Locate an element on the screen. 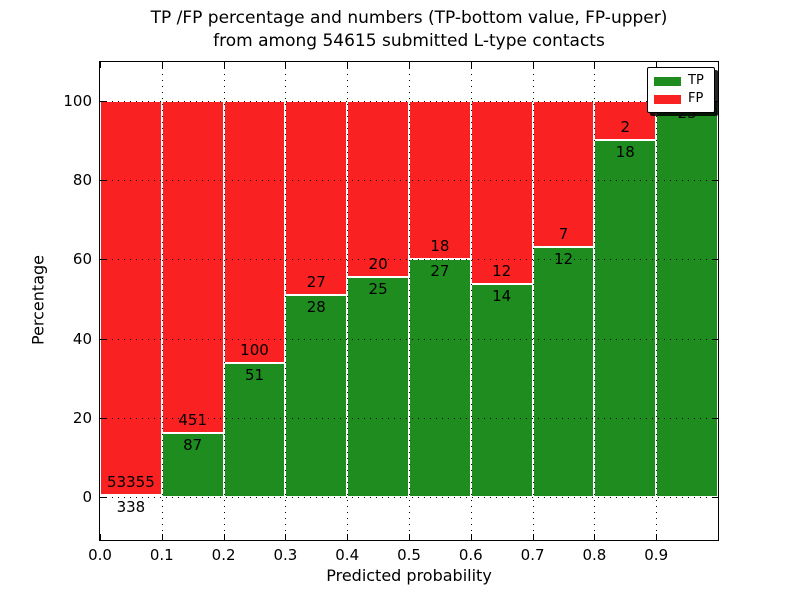 The image size is (800, 600). legend-item-tp: TP is located at coordinates (681, 81).